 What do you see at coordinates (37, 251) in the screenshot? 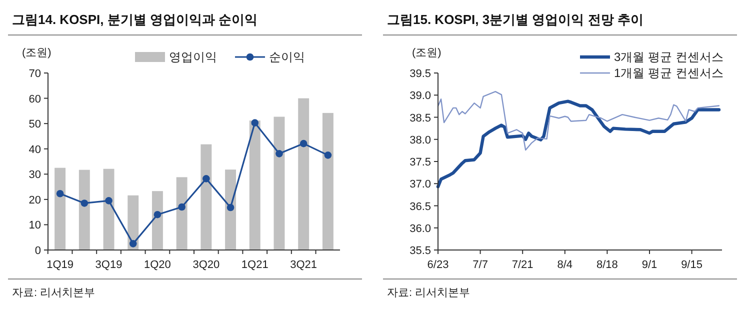
I see `y-tick-label: 0` at bounding box center [37, 251].